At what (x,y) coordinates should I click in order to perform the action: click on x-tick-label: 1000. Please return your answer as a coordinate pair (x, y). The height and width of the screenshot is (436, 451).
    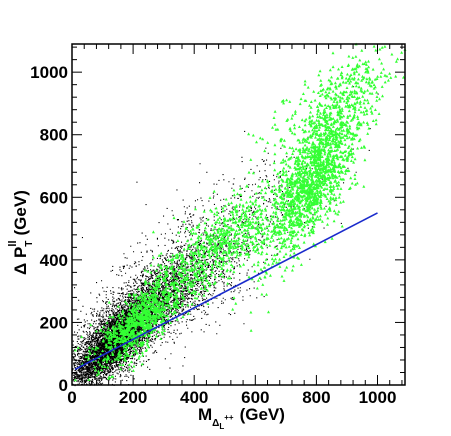
    Looking at the image, I should click on (378, 397).